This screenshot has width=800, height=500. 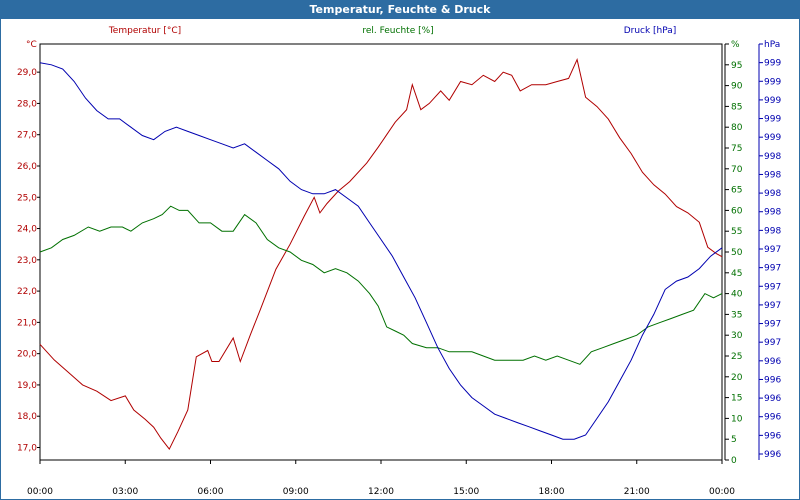 I want to click on humidity-tick-label: 40, so click(x=737, y=295).